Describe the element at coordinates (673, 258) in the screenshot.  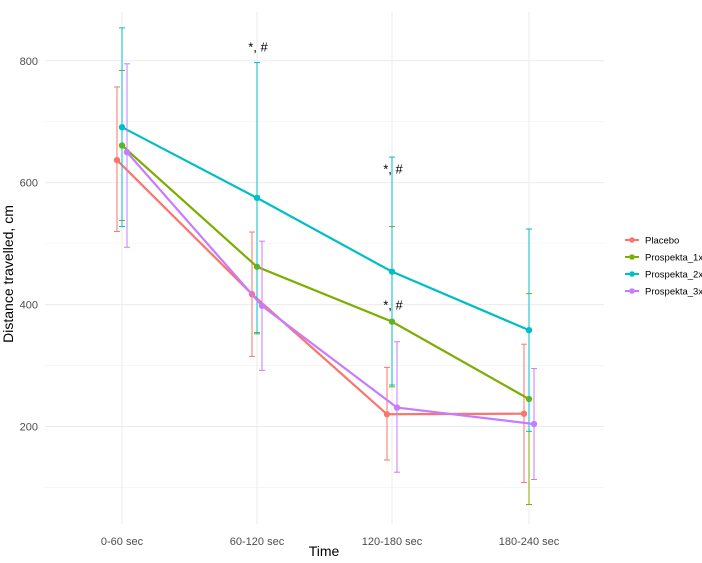
I see `legend-label: Prospekta_1x` at that location.